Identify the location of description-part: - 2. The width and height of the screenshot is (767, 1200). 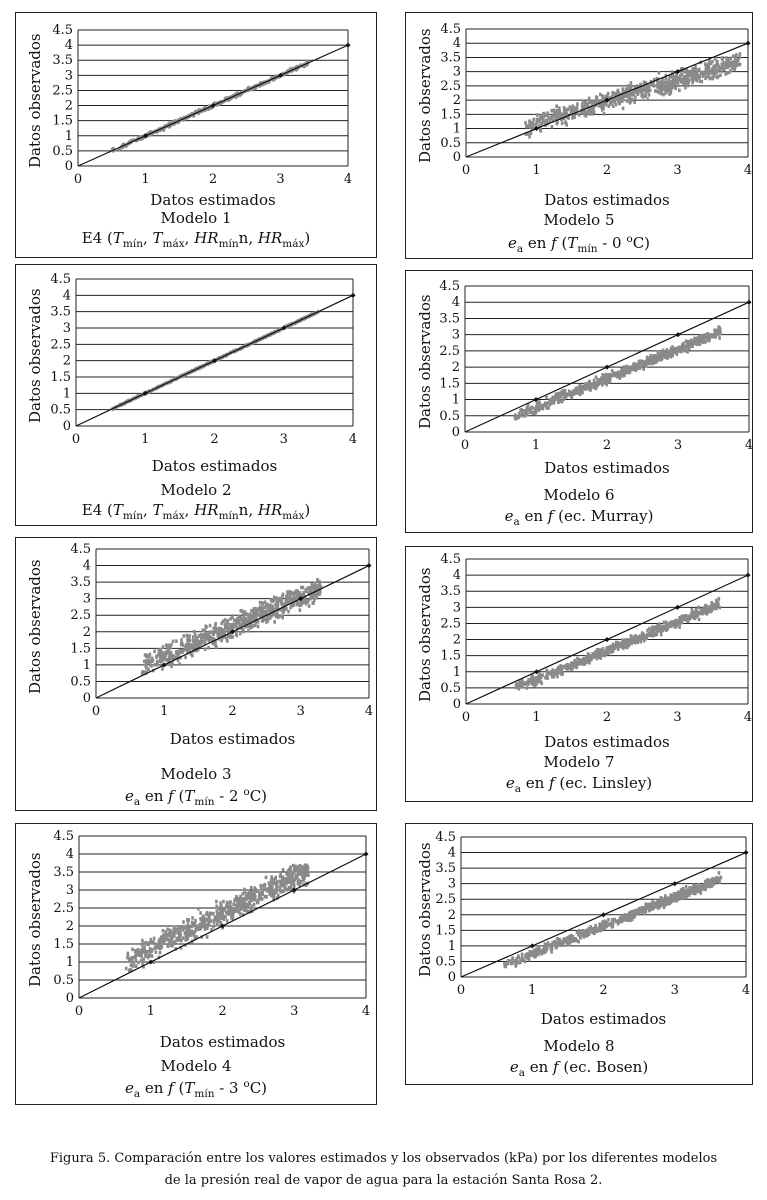
(229, 796).